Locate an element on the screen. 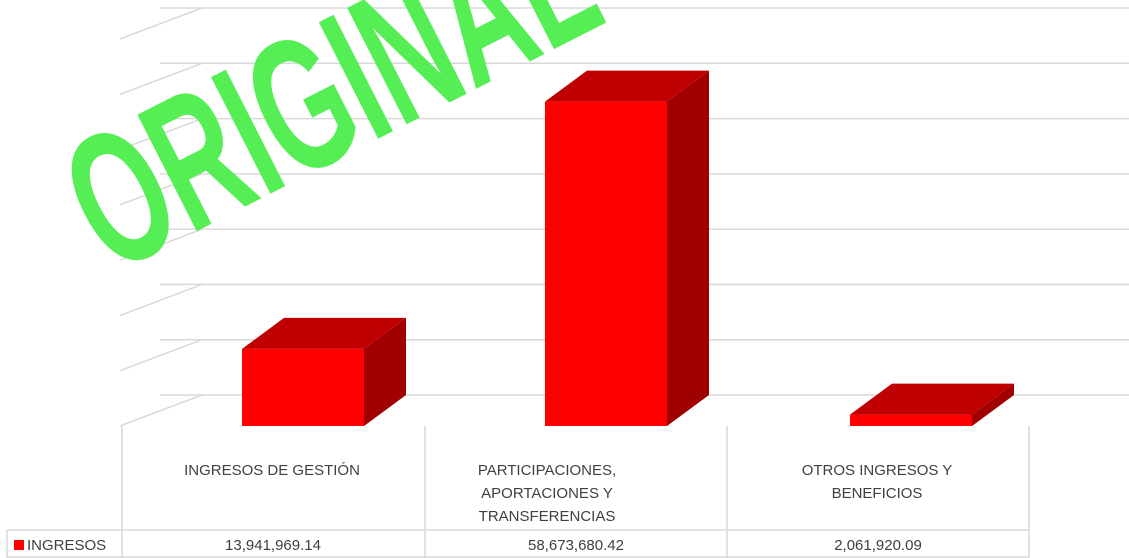 The image size is (1129, 558). legend-key-ingresos is located at coordinates (19, 545).